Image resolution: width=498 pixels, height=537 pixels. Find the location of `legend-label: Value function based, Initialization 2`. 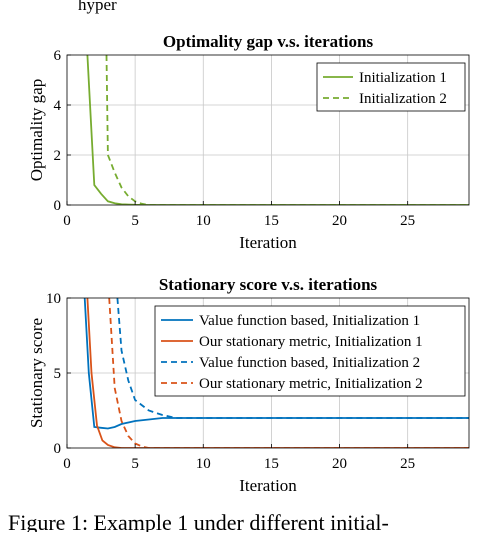

legend-label: Value function based, Initialization 2 is located at coordinates (309, 363).